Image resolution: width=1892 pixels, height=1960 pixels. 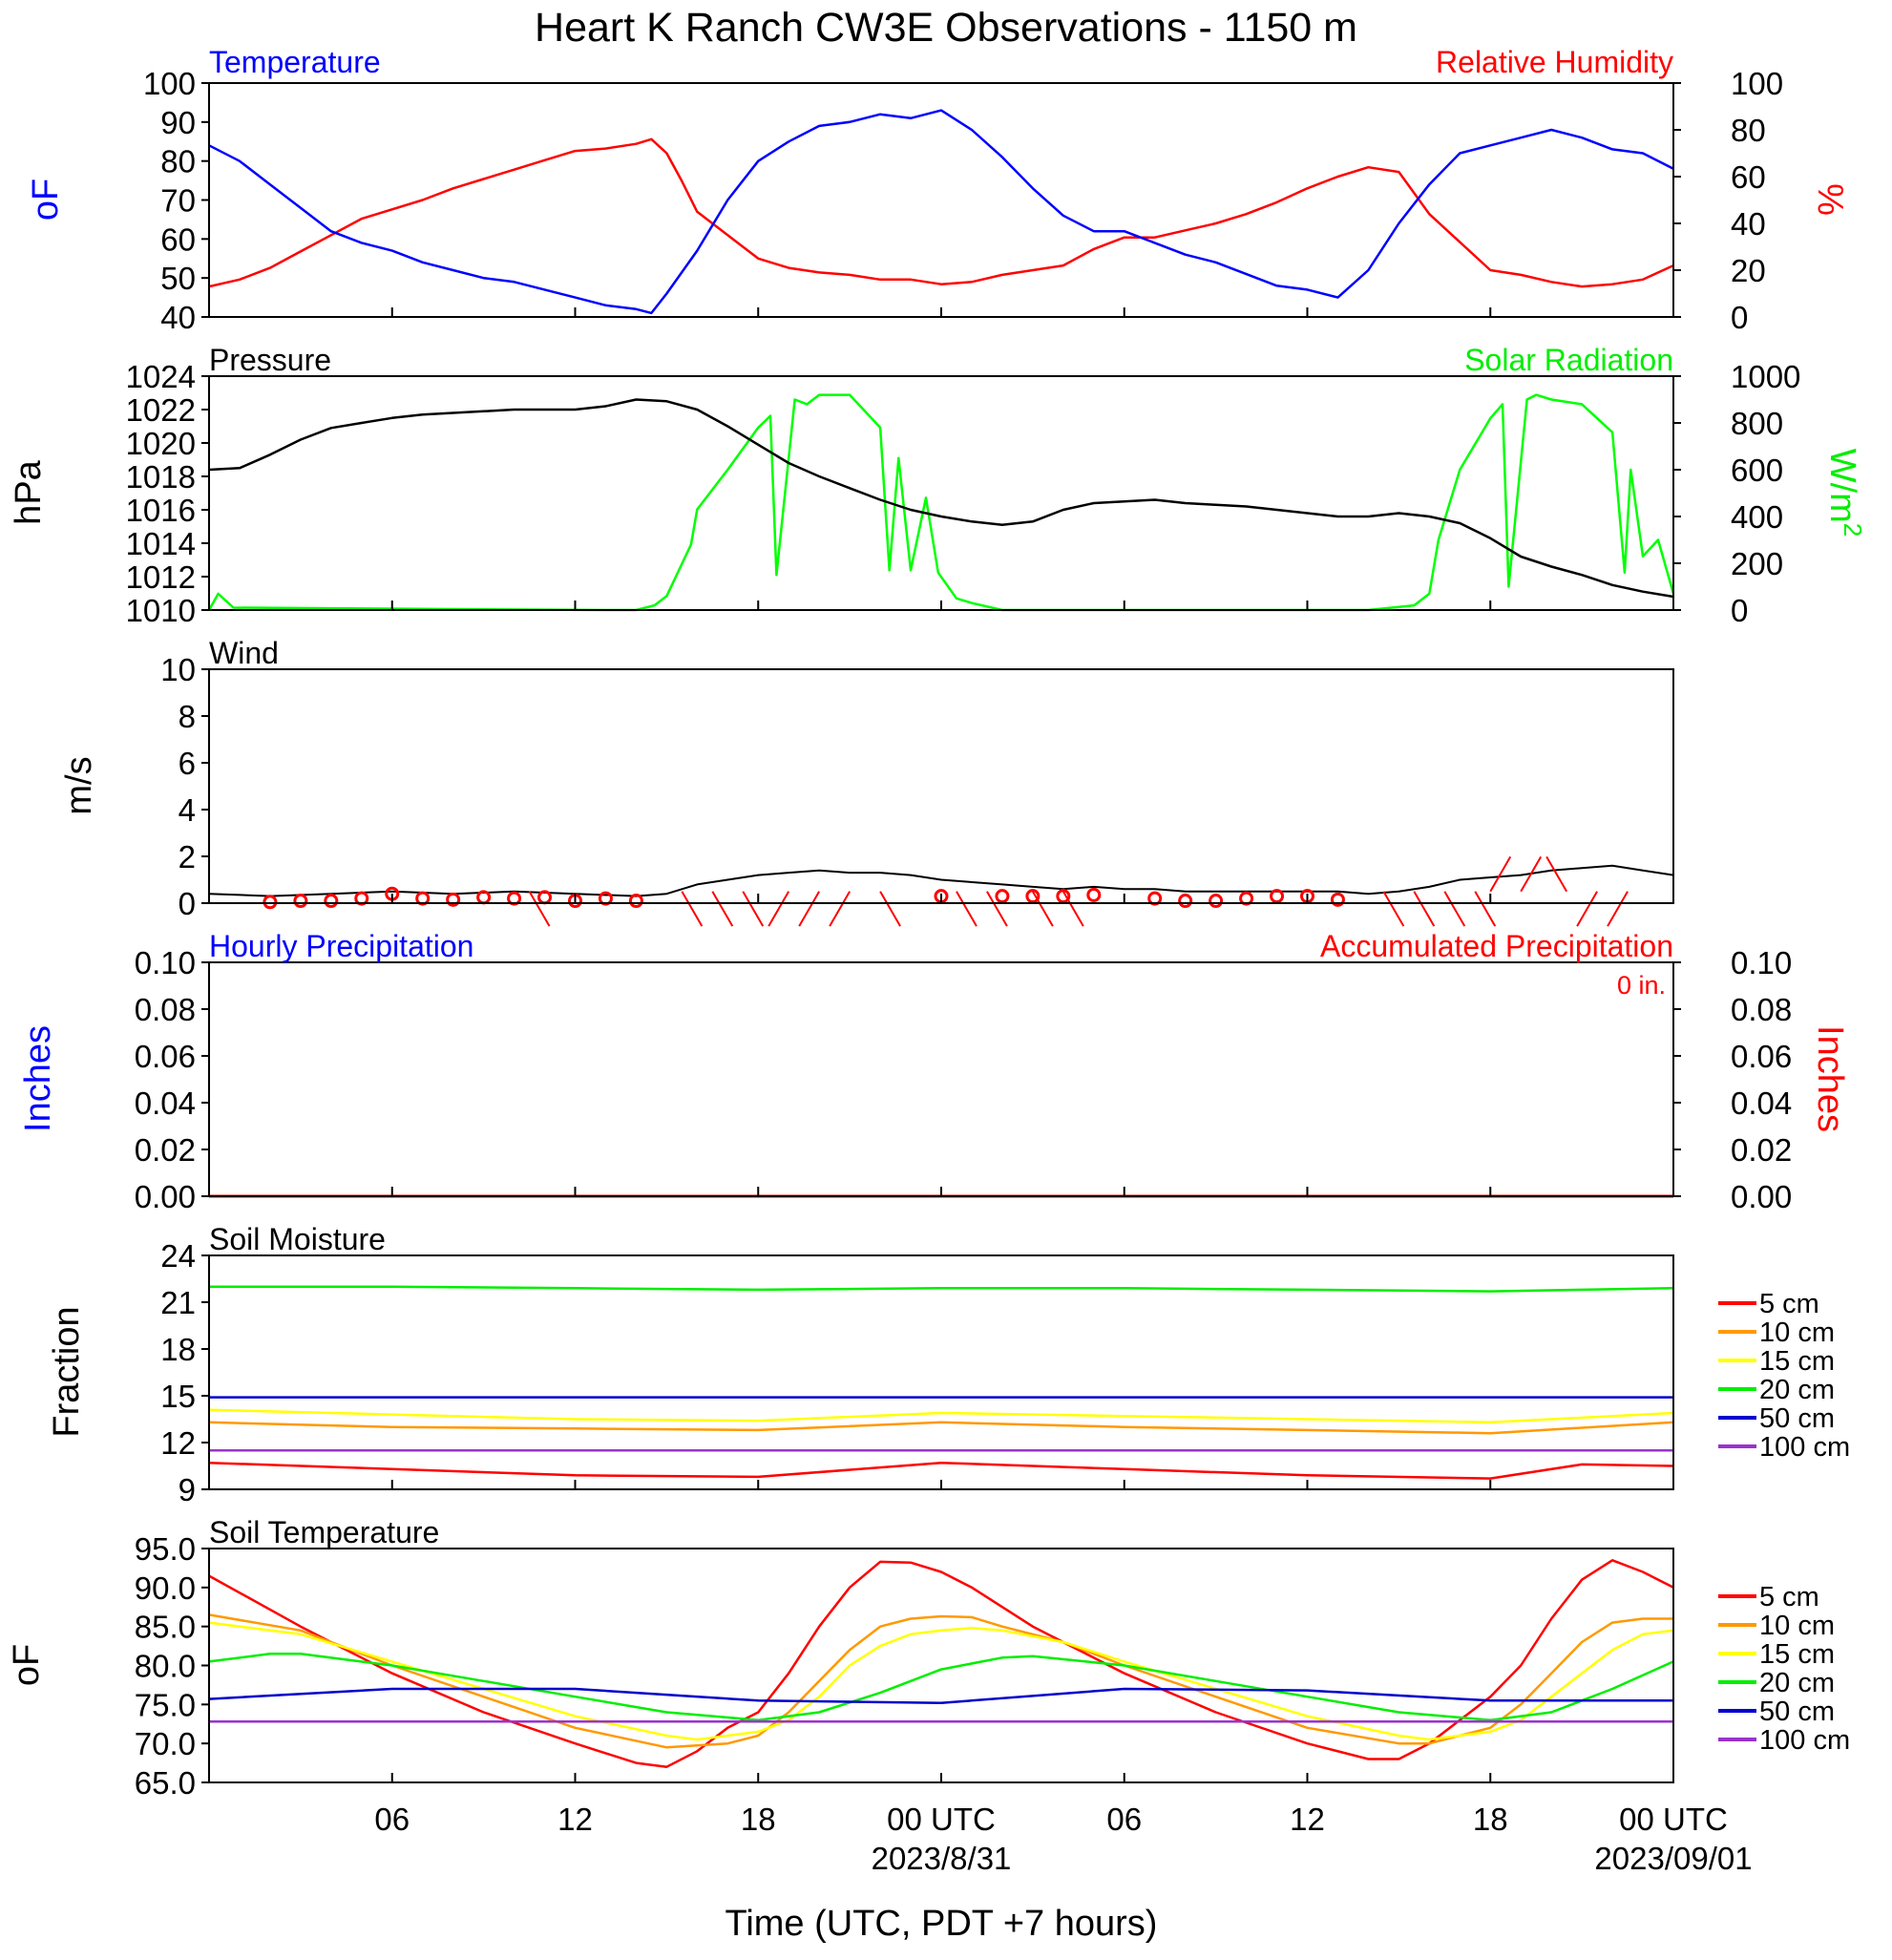 I want to click on left-tick-label: 4, so click(x=187, y=810).